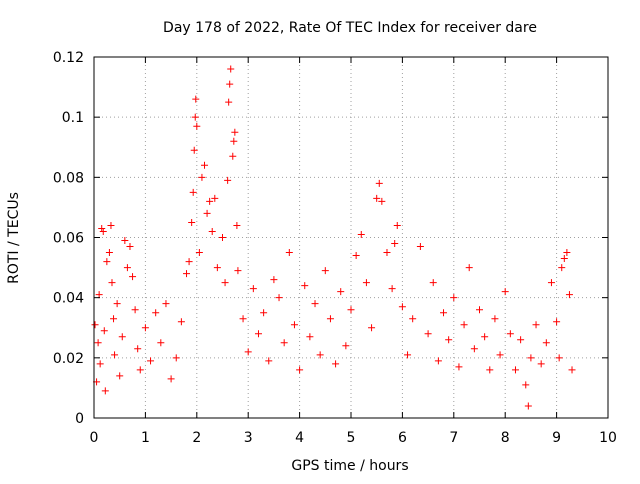 The image size is (640, 484). What do you see at coordinates (68, 178) in the screenshot?
I see `y-tick-label: 0.08` at bounding box center [68, 178].